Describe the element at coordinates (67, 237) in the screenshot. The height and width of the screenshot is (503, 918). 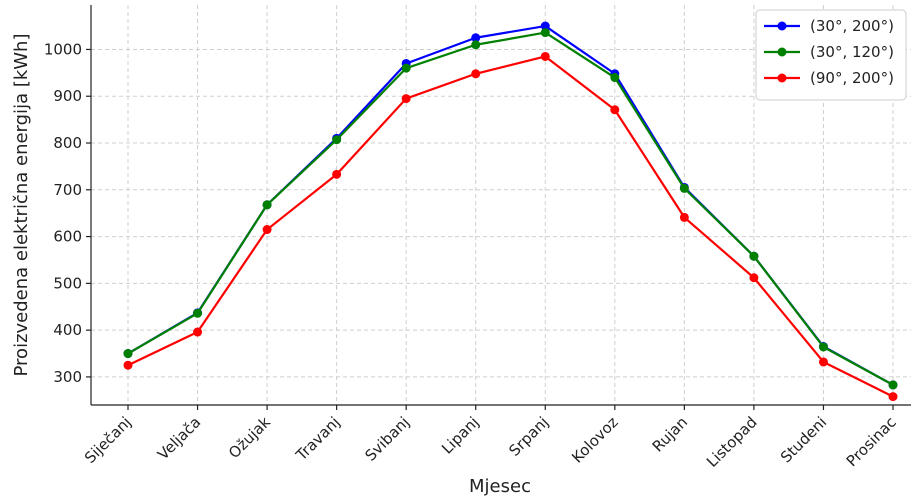
I see `y-tick-label: 600` at that location.